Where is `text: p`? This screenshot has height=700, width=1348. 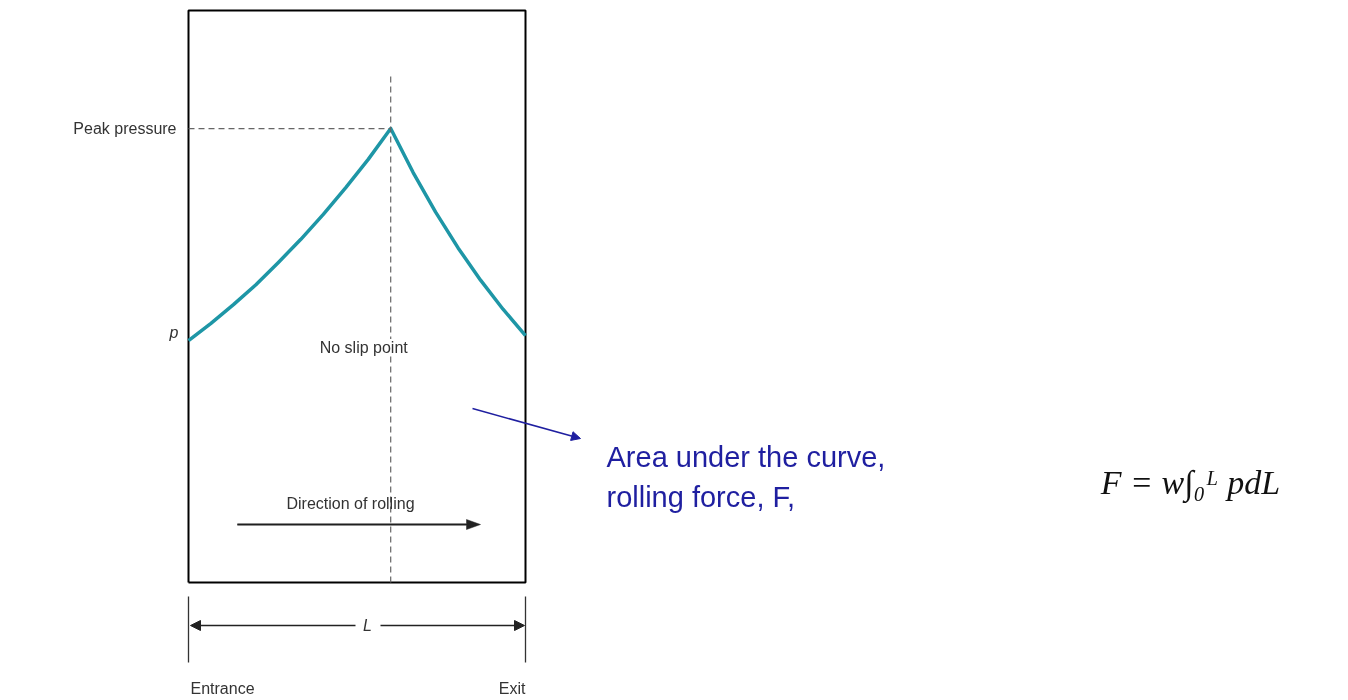
text: p is located at coordinates (173, 333).